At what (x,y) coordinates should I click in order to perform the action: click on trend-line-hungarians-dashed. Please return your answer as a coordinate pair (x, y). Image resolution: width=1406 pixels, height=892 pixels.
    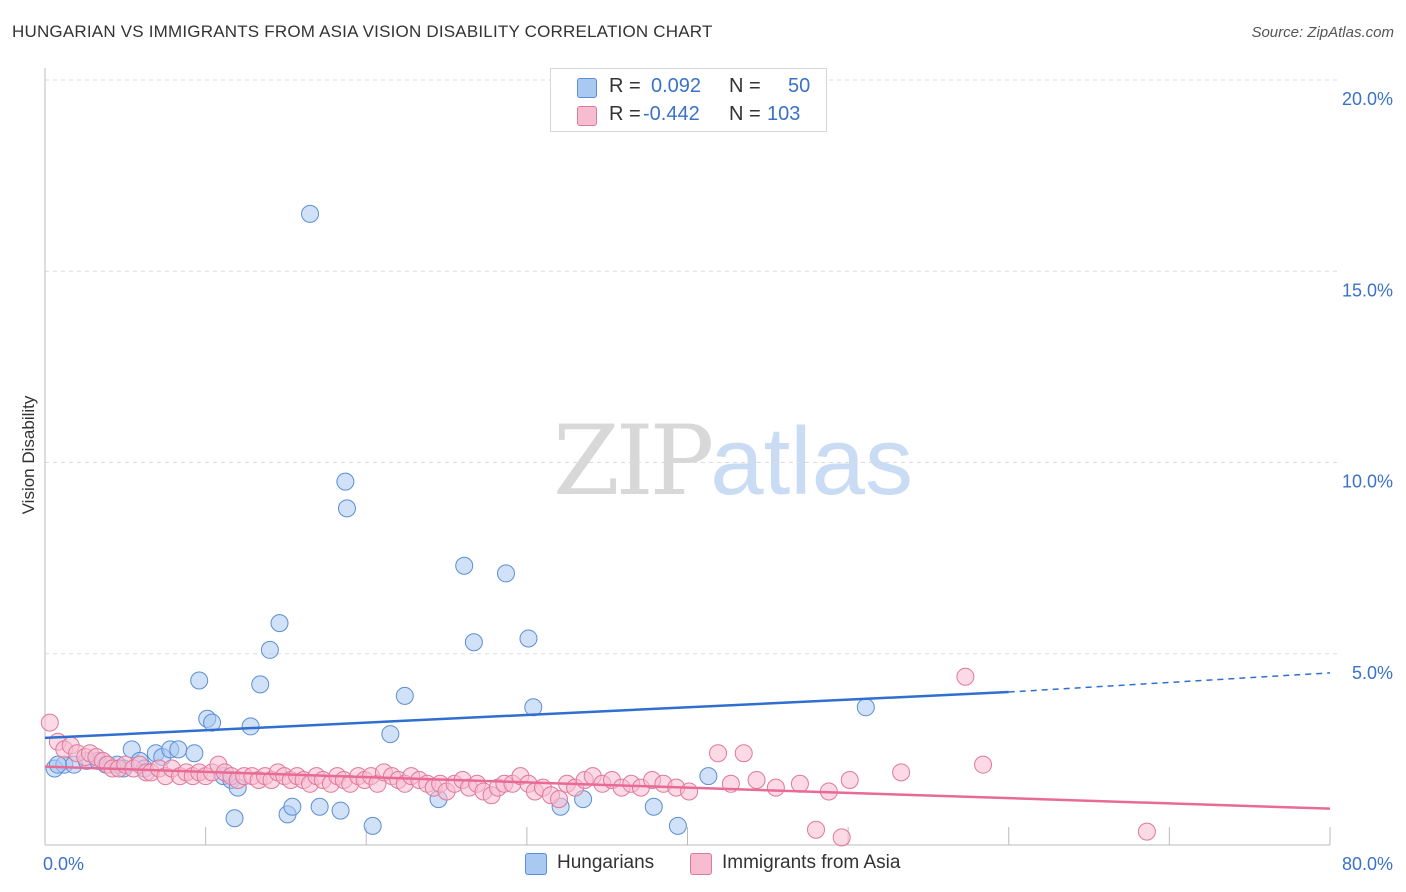
    Looking at the image, I should click on (1169, 682).